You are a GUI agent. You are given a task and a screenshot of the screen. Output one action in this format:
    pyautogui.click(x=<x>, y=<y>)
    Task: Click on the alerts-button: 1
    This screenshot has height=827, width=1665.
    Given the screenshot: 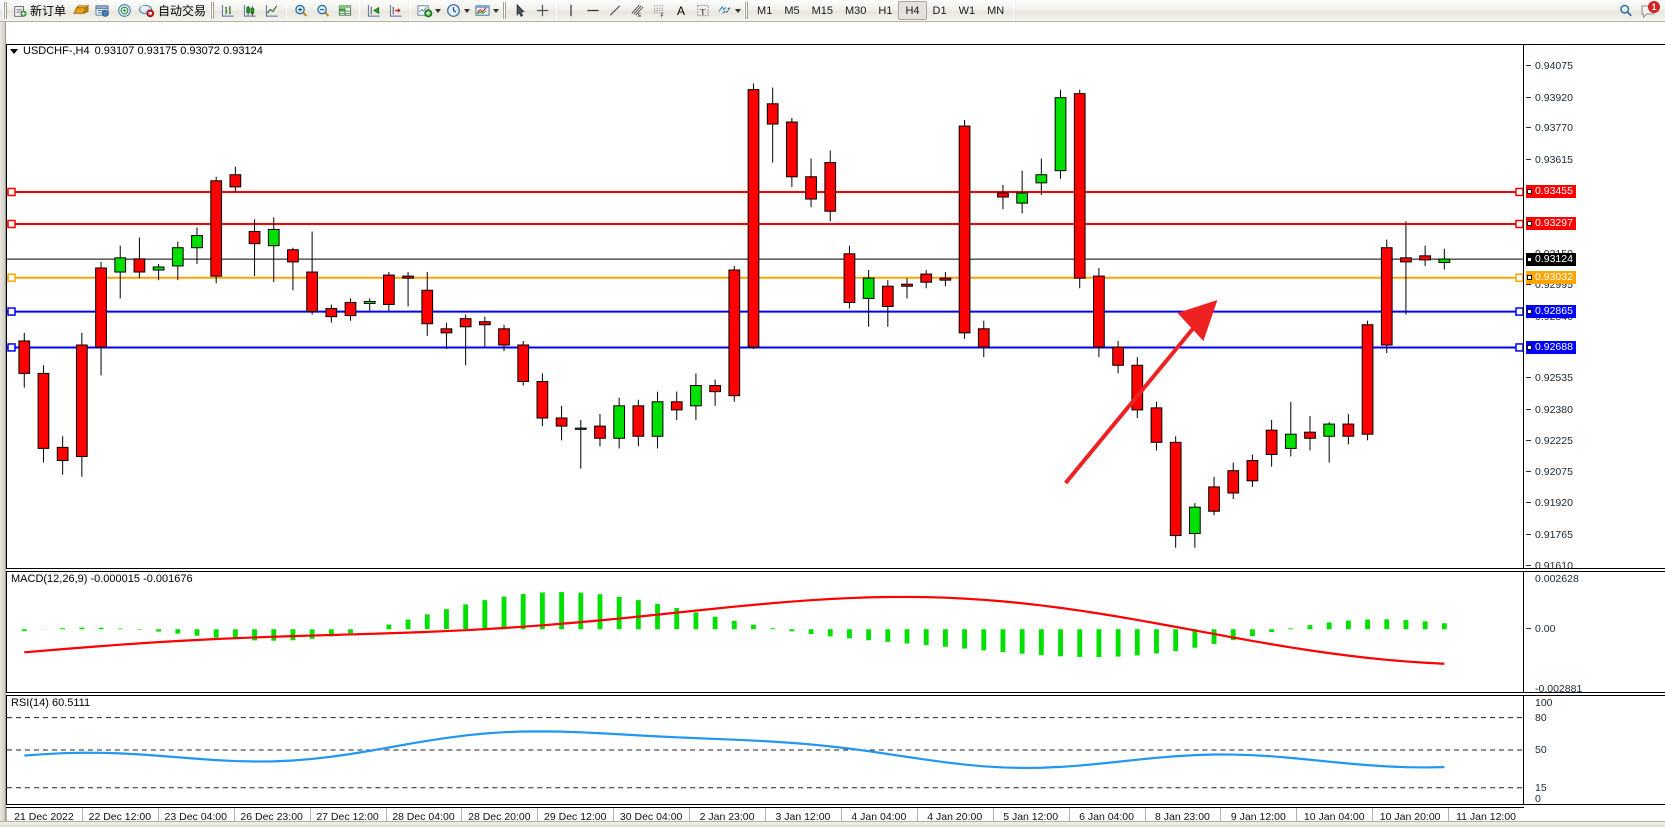 What is the action you would take?
    pyautogui.click(x=1648, y=10)
    